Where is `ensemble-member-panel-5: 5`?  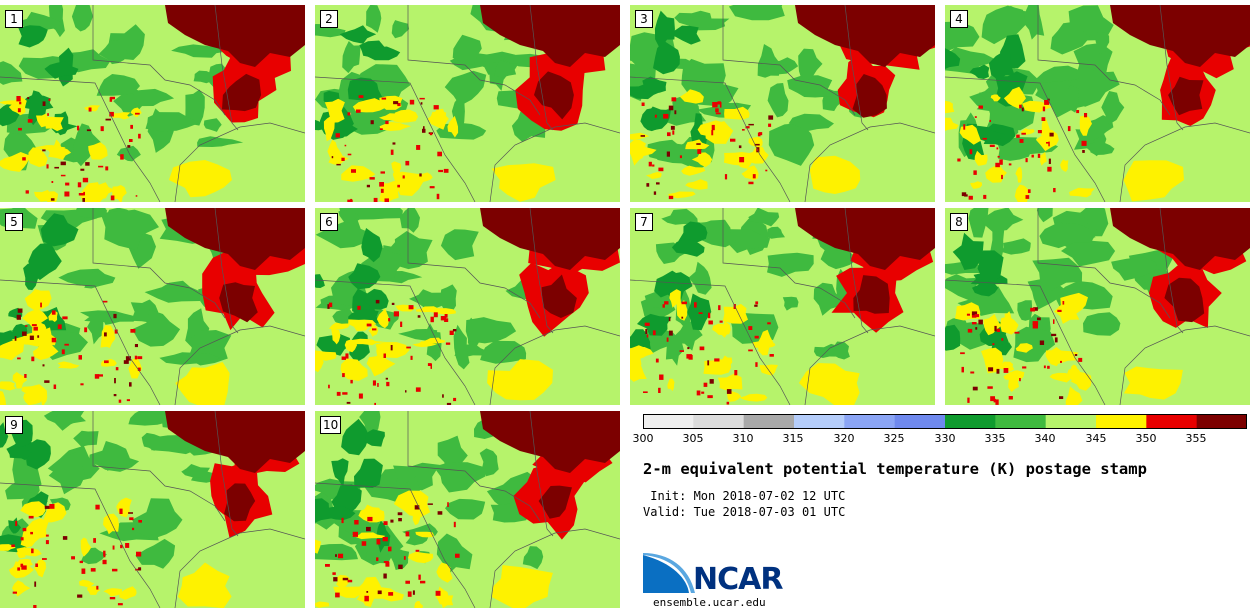 ensemble-member-panel-5: 5 is located at coordinates (152, 306).